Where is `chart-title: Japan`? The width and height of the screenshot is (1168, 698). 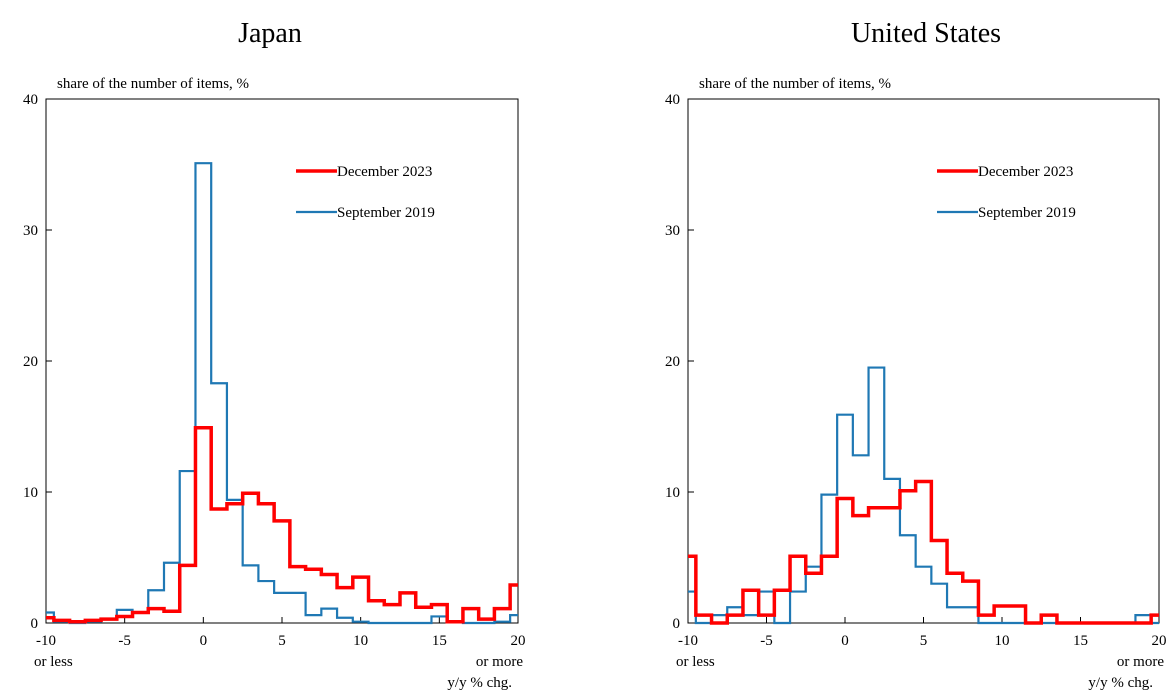 chart-title: Japan is located at coordinates (270, 33).